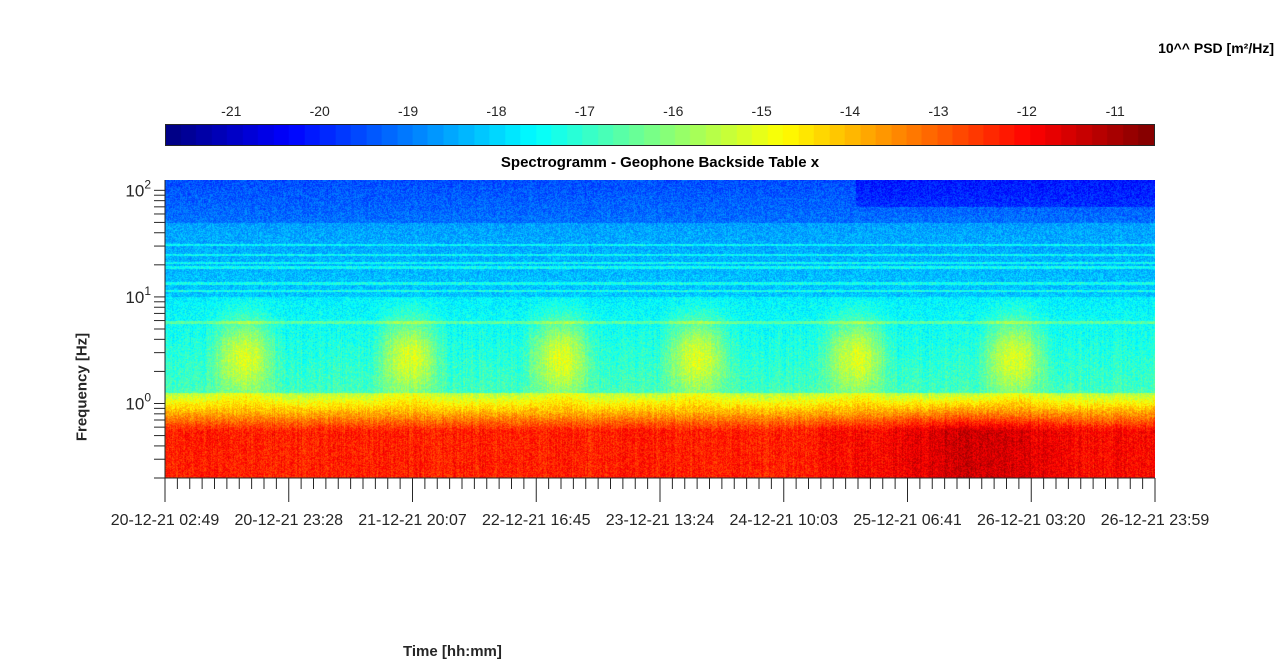 The image size is (1276, 663). Describe the element at coordinates (408, 111) in the screenshot. I see `colorbar-tick-label: -19` at that location.